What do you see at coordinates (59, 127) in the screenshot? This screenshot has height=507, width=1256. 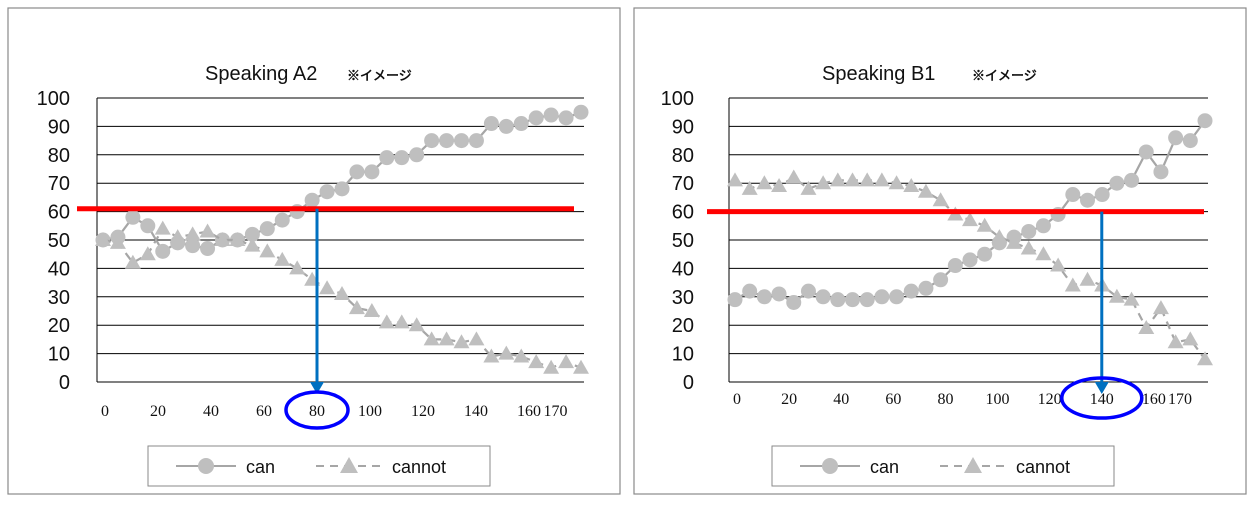 I see `chart-a2-y-tick-label: 90` at bounding box center [59, 127].